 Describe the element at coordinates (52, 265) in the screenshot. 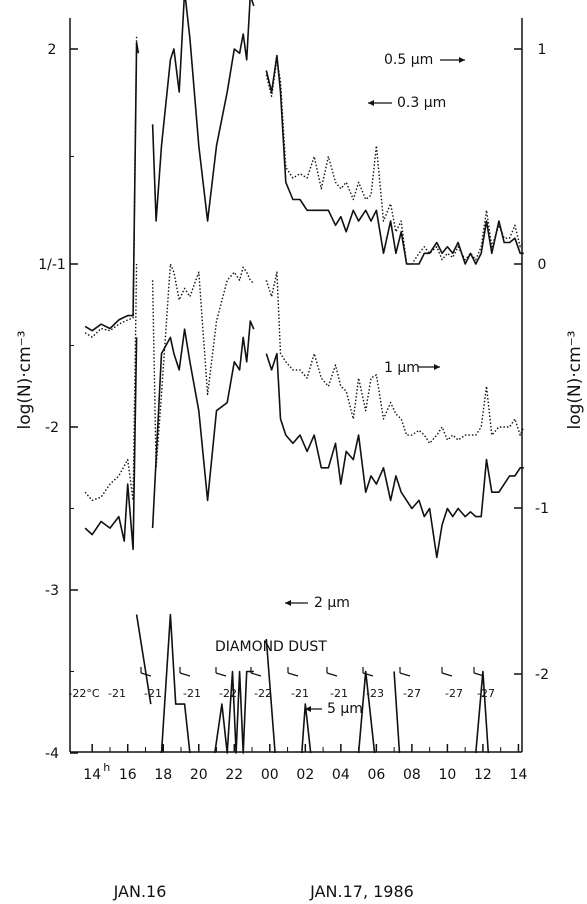

I see `left-tick-label: 1/-1` at that location.